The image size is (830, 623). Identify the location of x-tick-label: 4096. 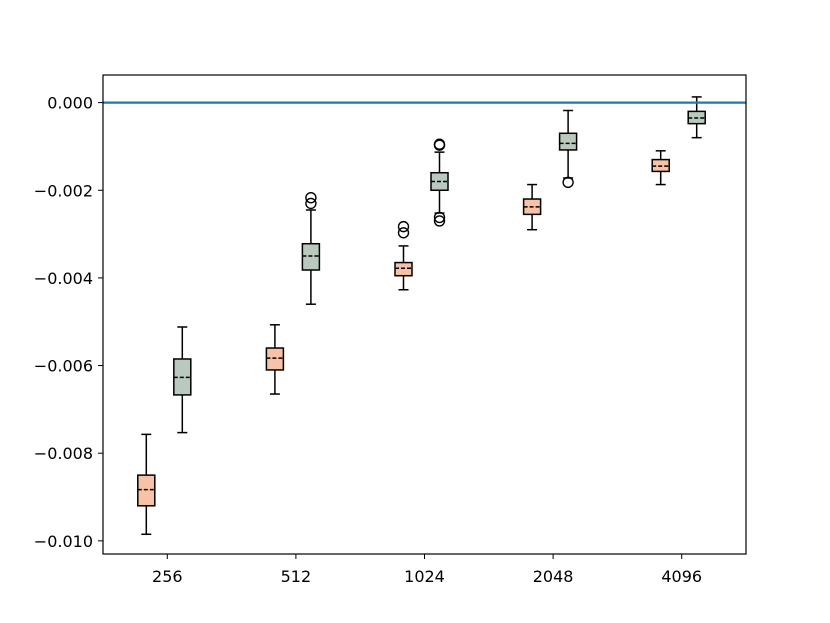
(681, 576).